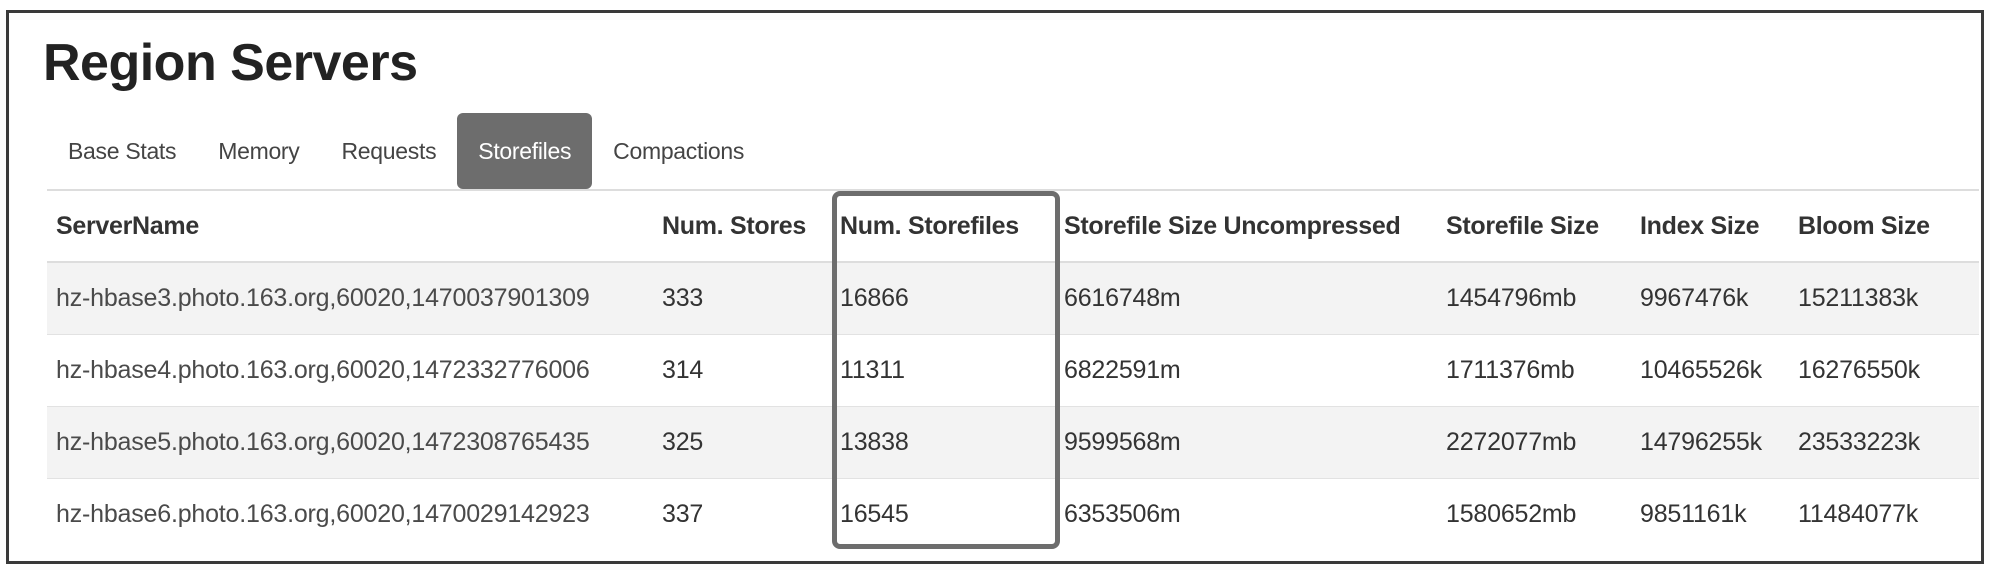 The height and width of the screenshot is (572, 1996). Describe the element at coordinates (742, 442) in the screenshot. I see `num-stores-cell: 325` at that location.